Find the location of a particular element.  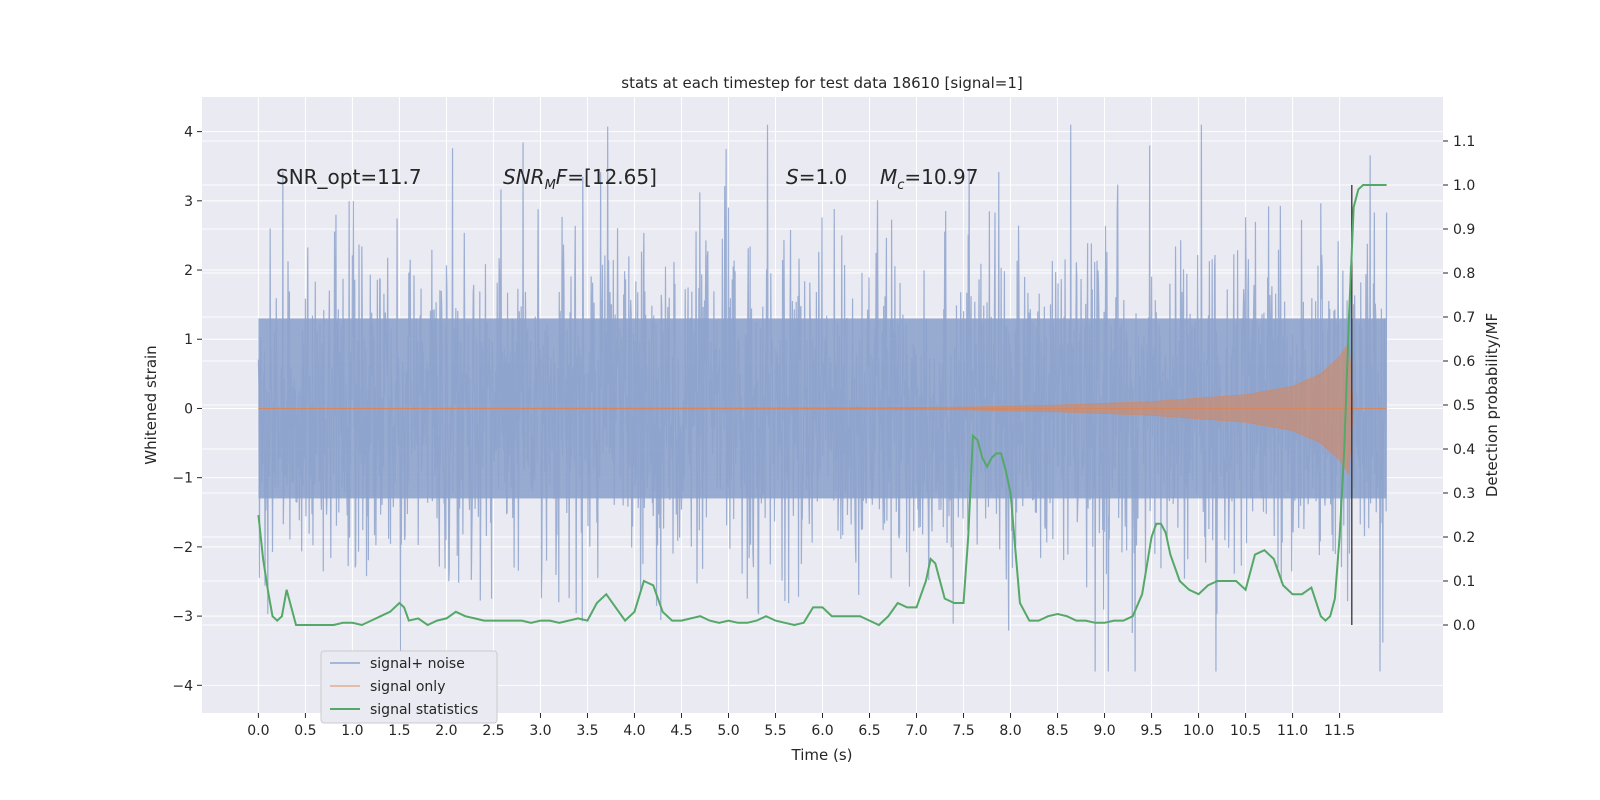

y-tick-label: −4 is located at coordinates (182, 686).